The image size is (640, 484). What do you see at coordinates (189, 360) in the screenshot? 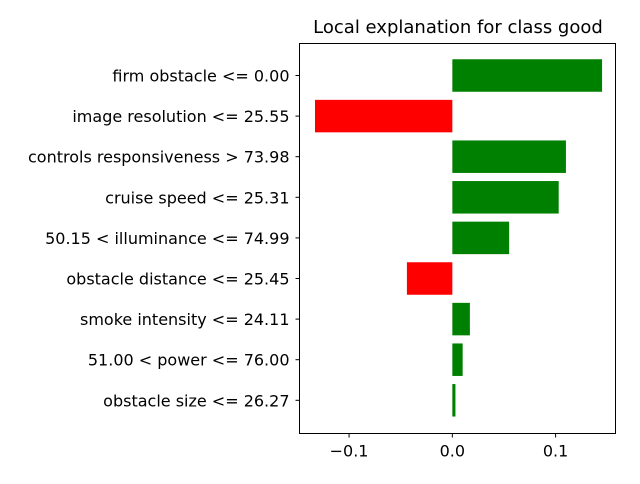
I see `y-tick-label: 51.00 < power <= 76.00` at bounding box center [189, 360].